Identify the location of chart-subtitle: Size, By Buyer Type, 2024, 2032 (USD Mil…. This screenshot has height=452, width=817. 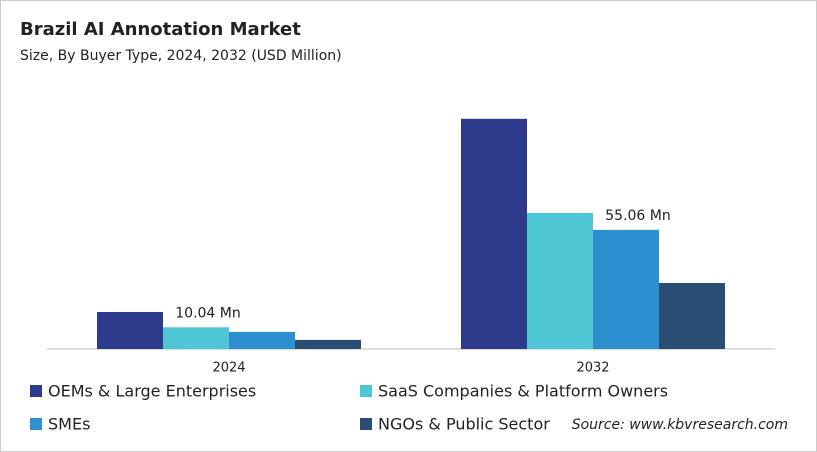
(181, 56).